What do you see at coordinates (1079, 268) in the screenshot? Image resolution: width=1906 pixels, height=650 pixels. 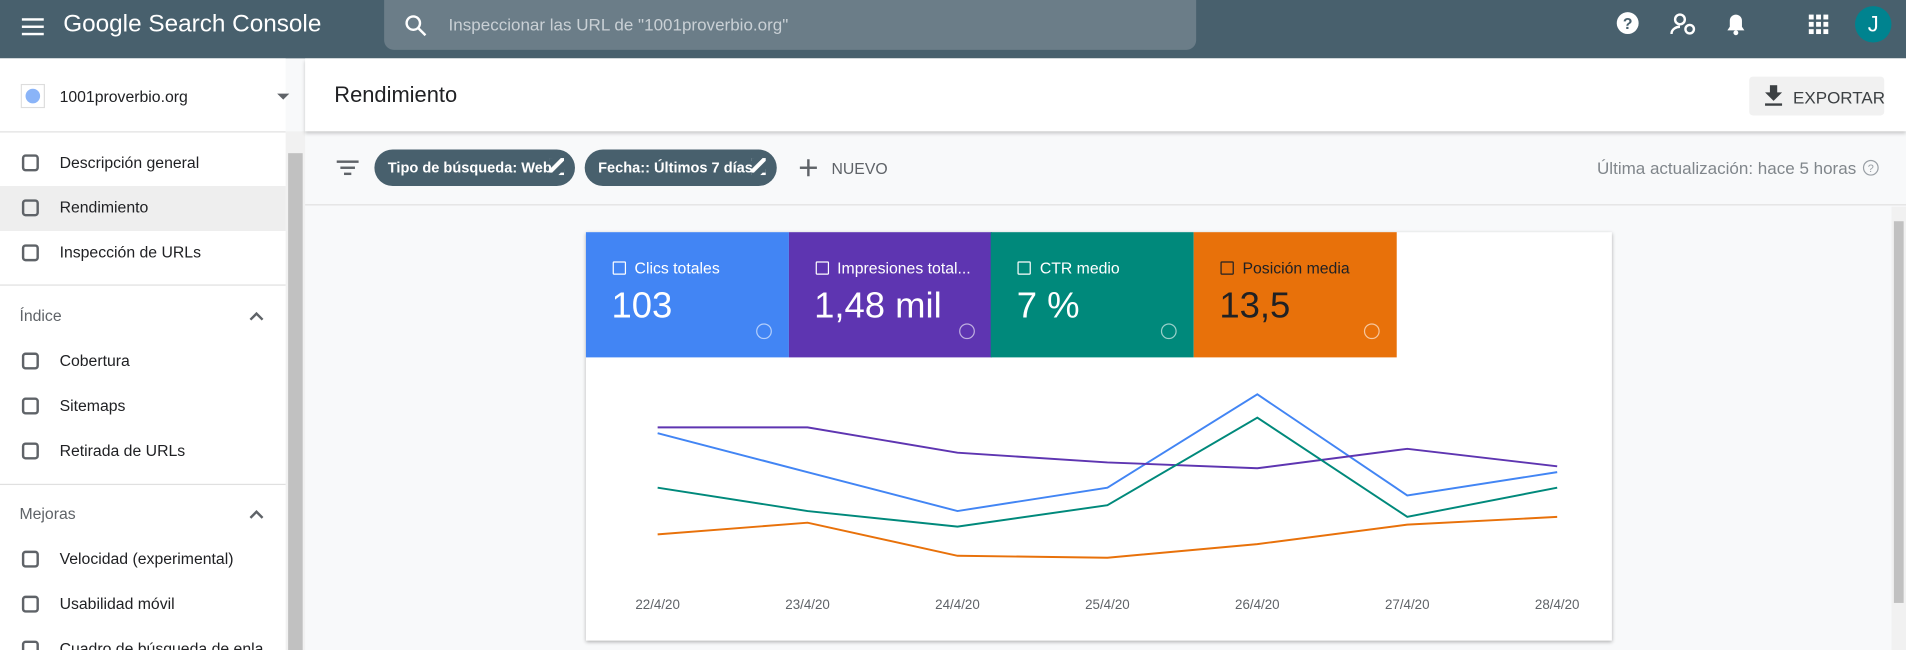 I see `metric-label: CTR medio` at bounding box center [1079, 268].